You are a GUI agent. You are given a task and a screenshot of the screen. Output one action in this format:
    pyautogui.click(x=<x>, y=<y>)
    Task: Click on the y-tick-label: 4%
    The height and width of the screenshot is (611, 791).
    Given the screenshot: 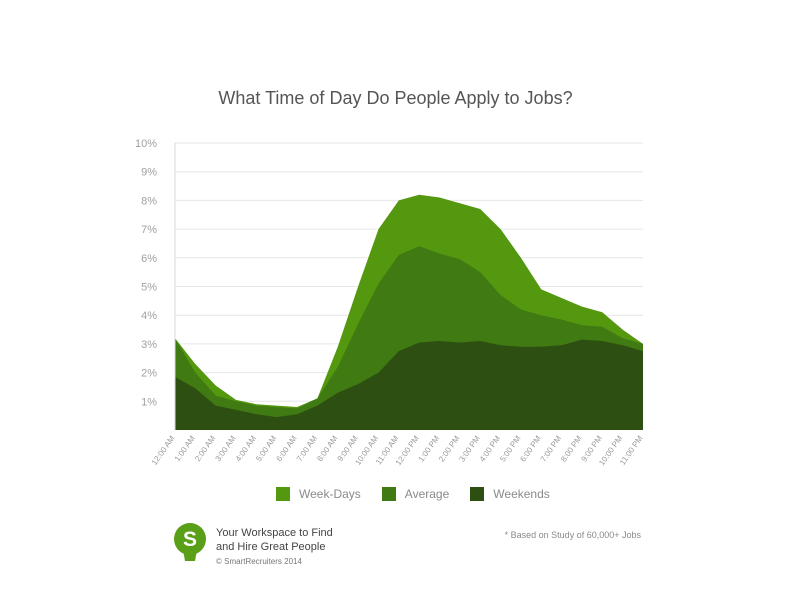 What is the action you would take?
    pyautogui.click(x=149, y=316)
    